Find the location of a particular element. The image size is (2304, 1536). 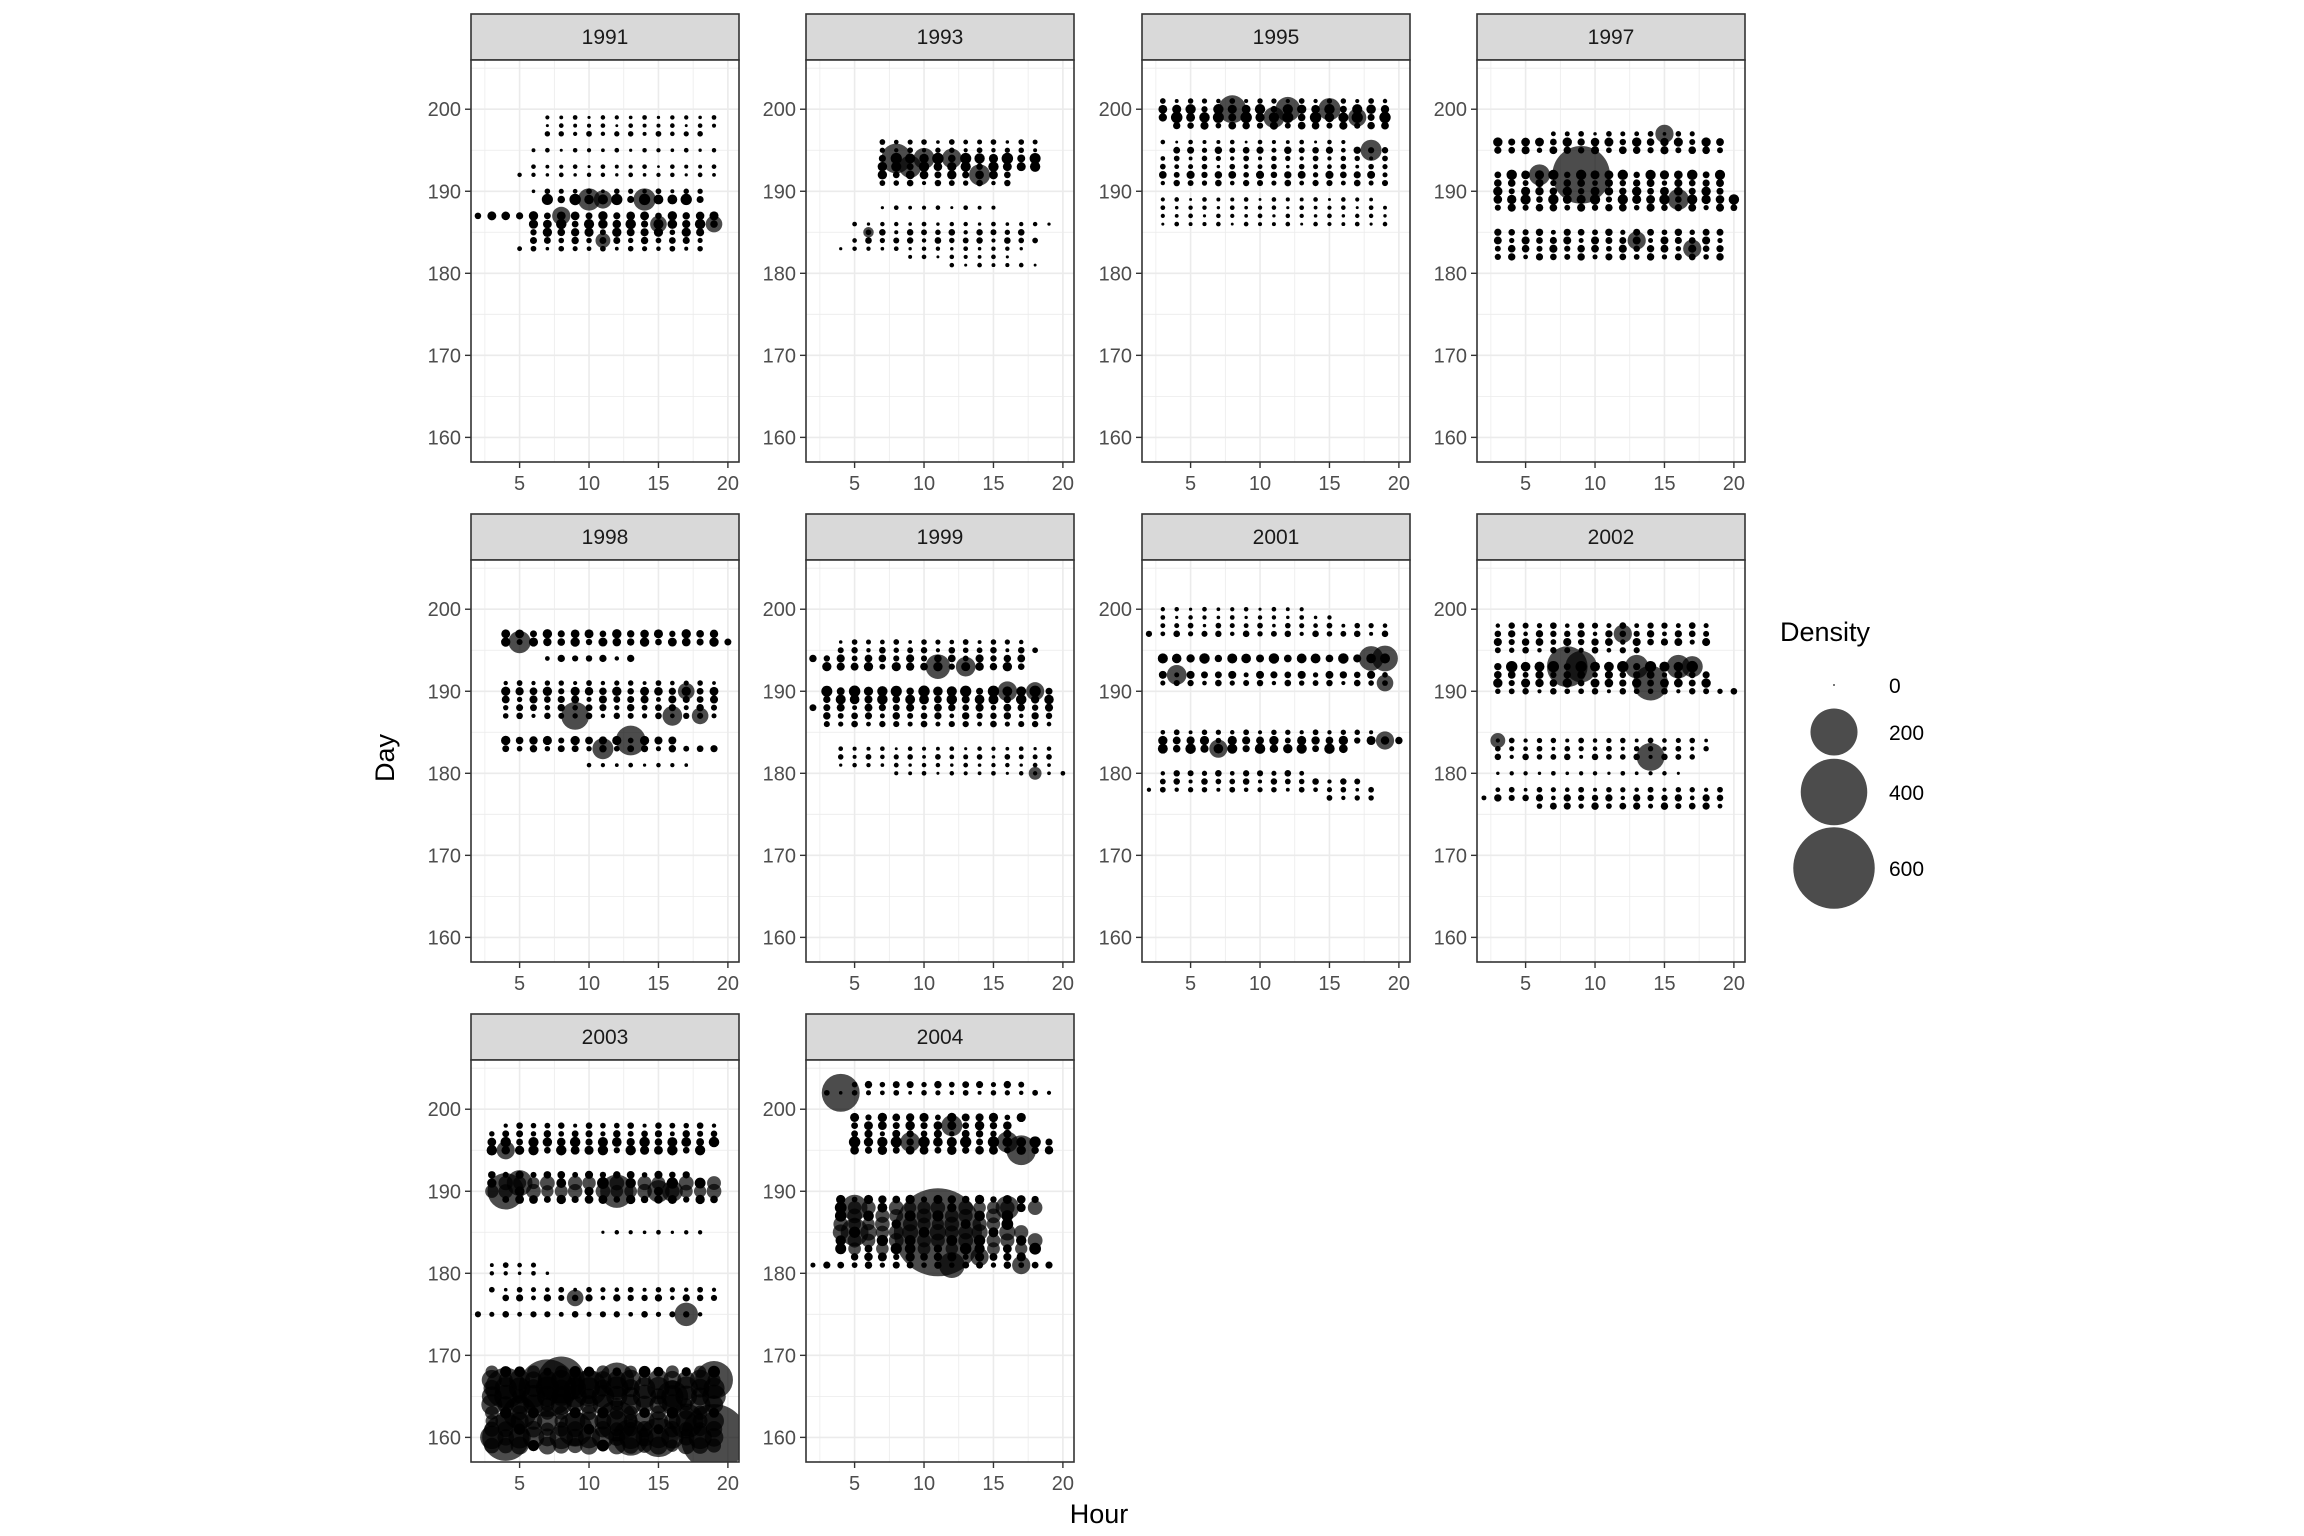

x-tick-label: 5 is located at coordinates (1525, 484).